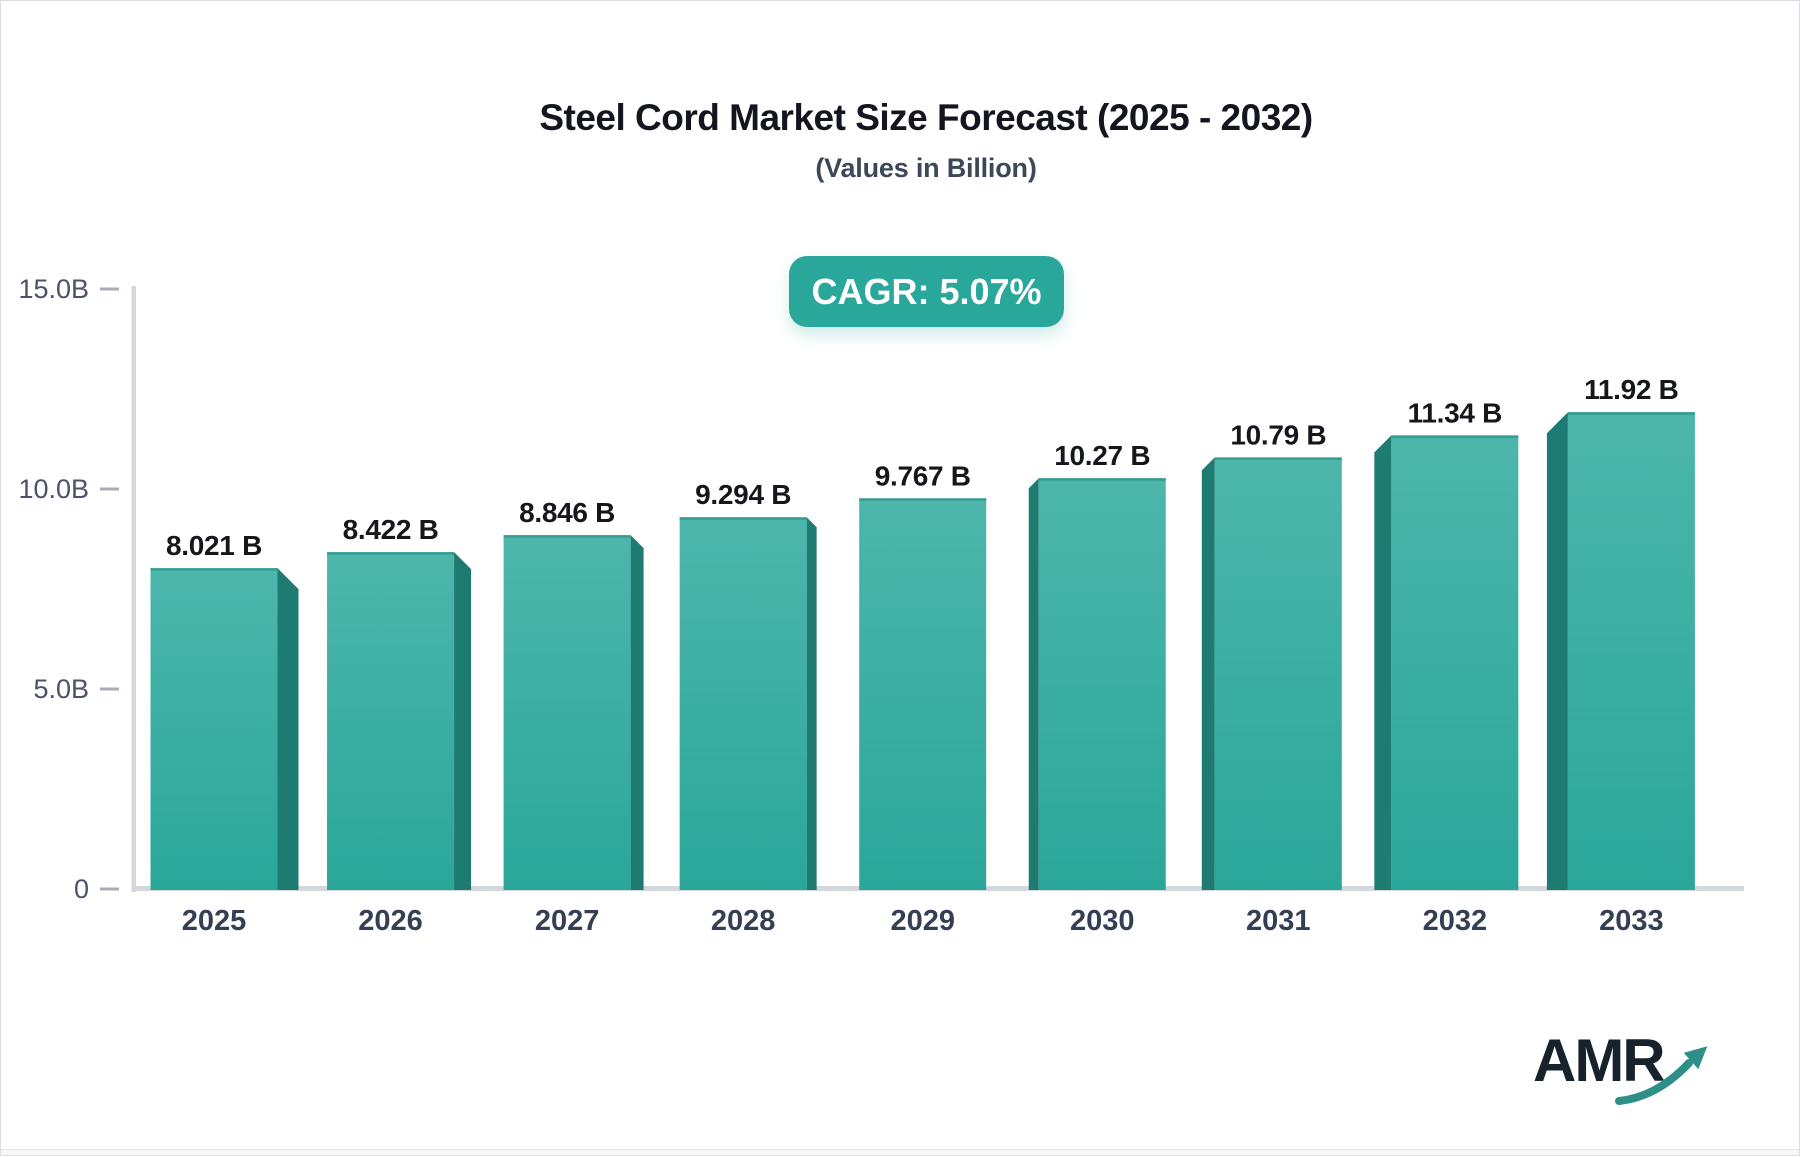 This screenshot has height=1157, width=1800. What do you see at coordinates (1631, 389) in the screenshot?
I see `bar-value-label: 11.92 B` at bounding box center [1631, 389].